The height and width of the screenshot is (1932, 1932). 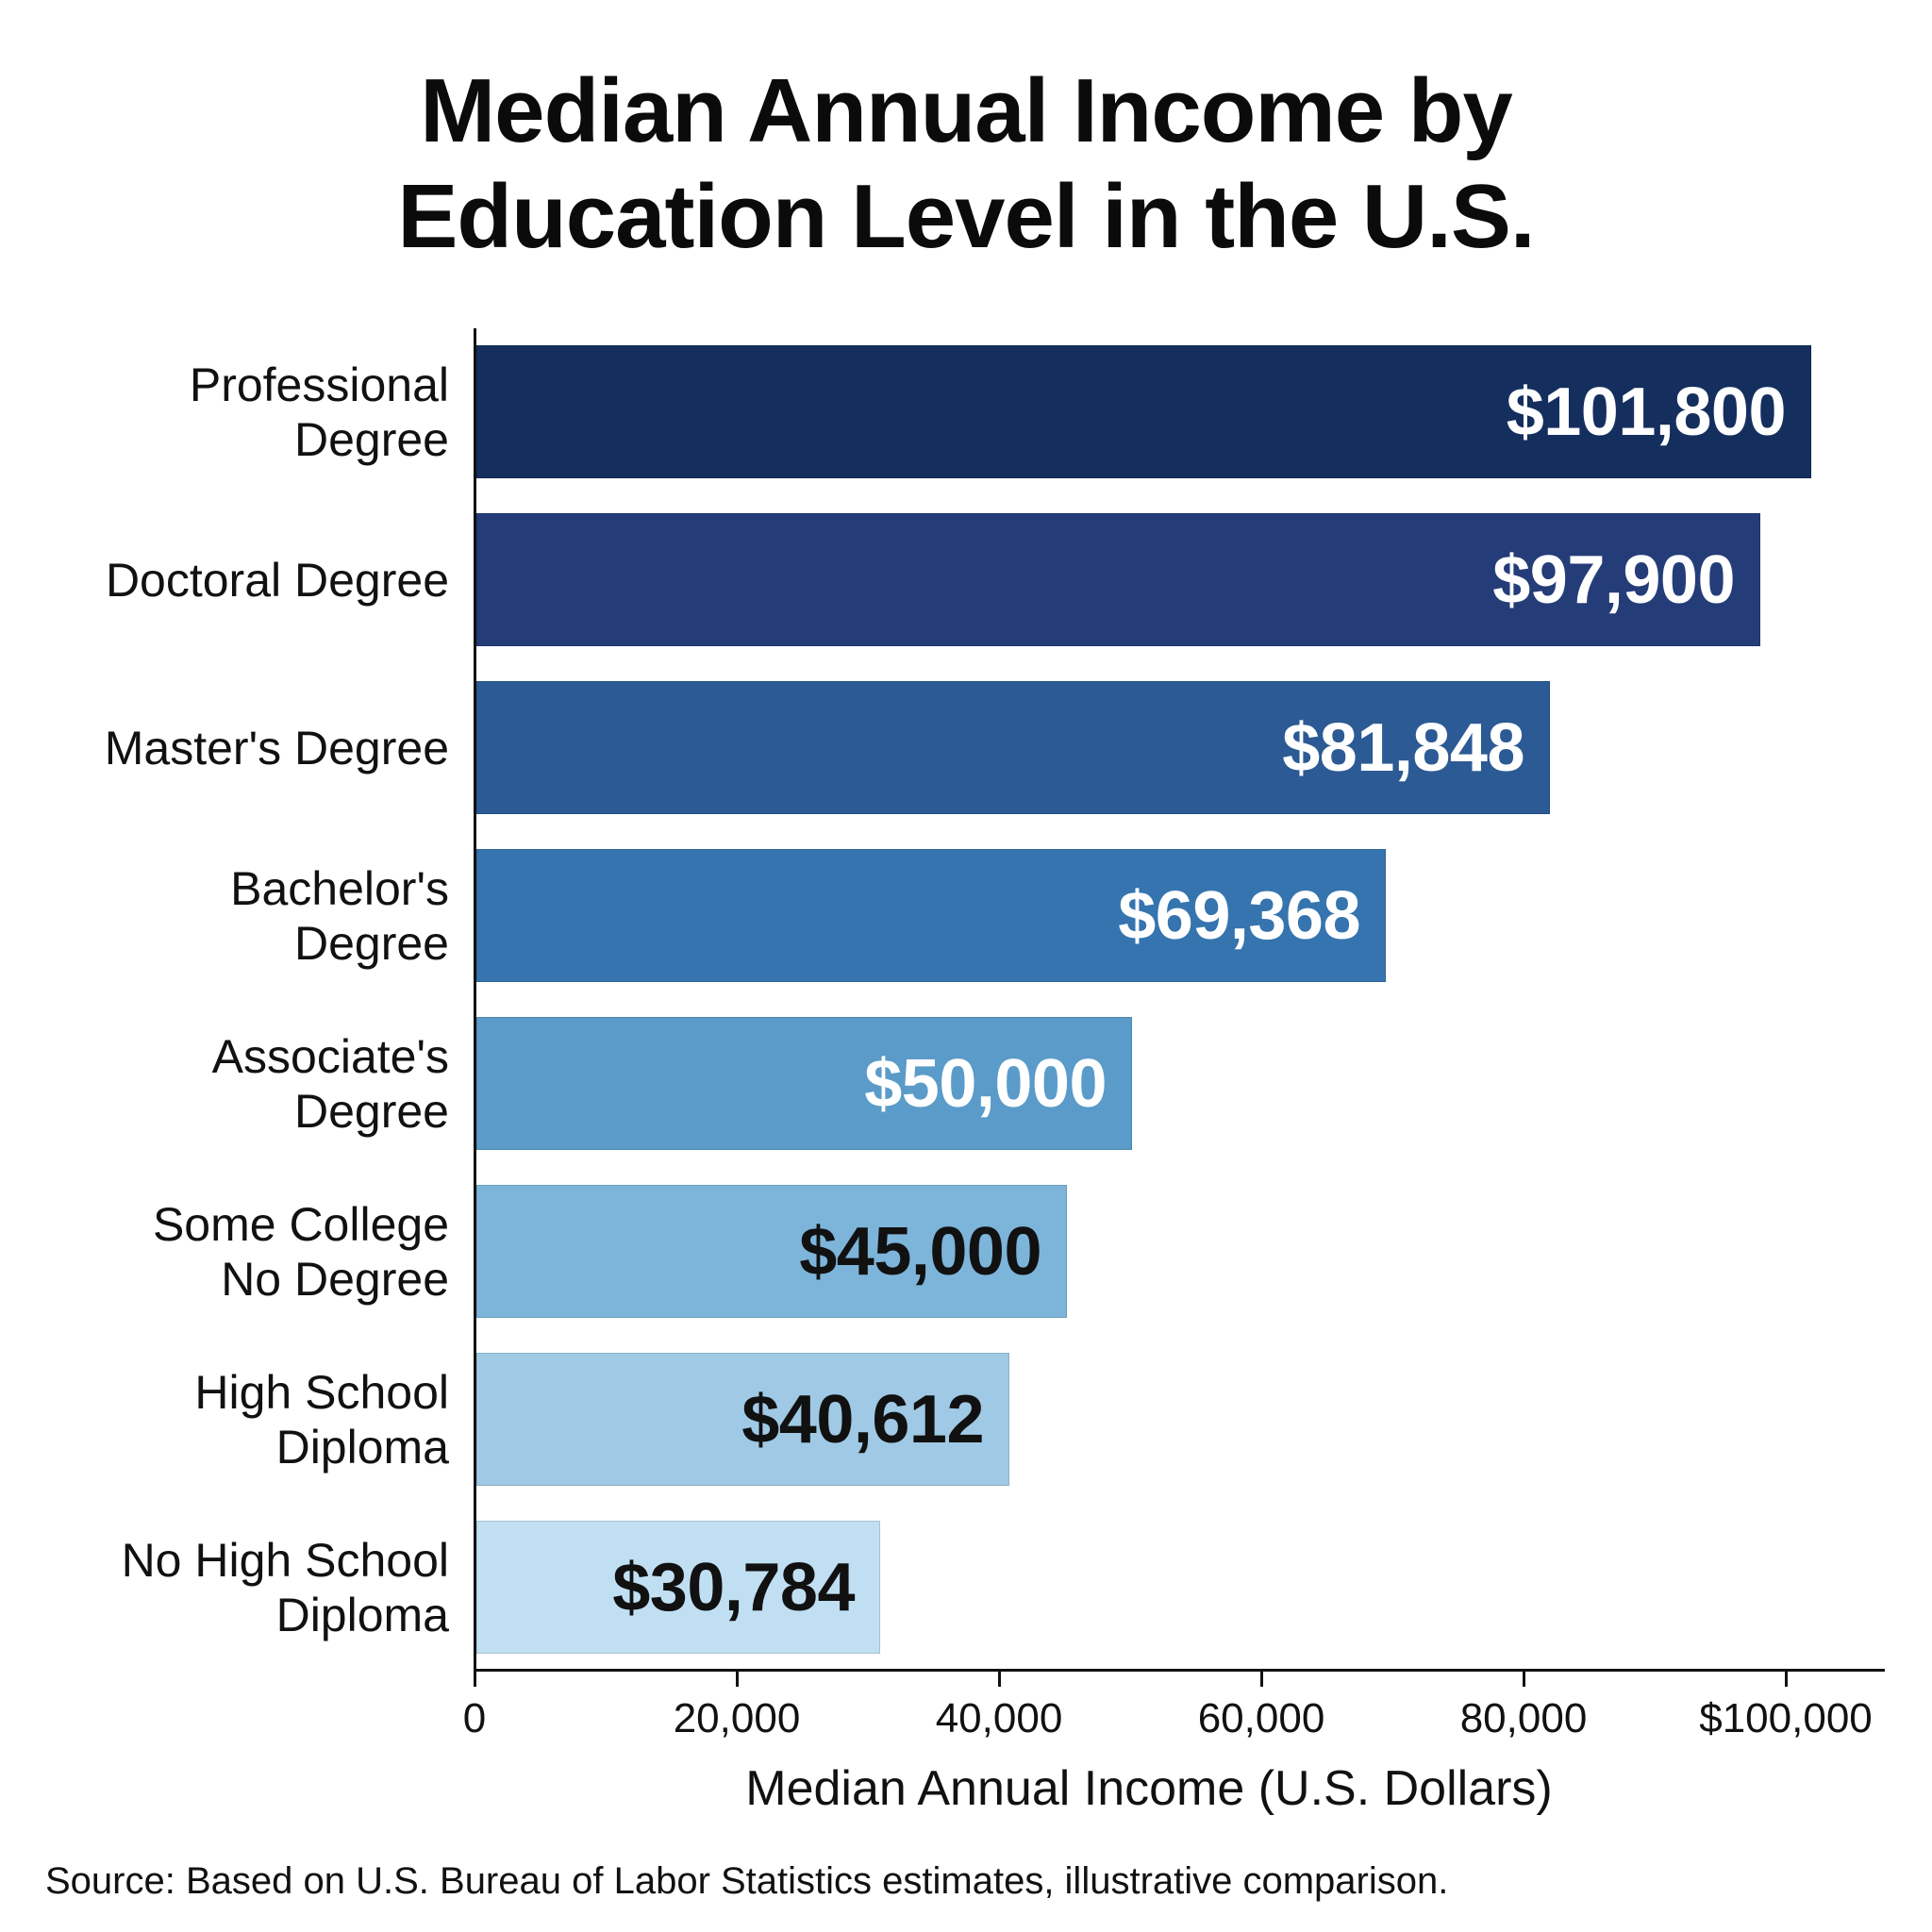 I want to click on bar-value-label: $30,784, so click(x=734, y=1587).